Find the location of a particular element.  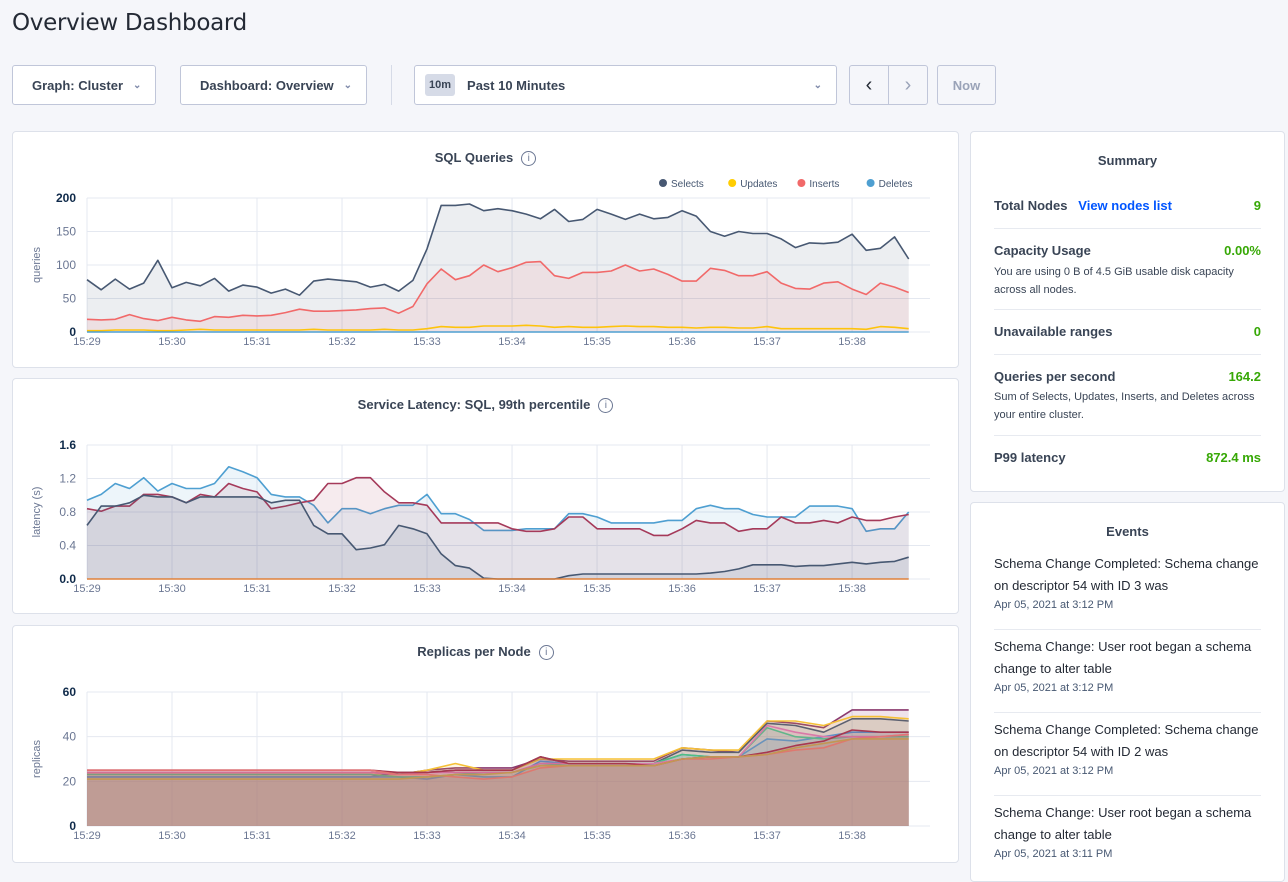

next-button: › is located at coordinates (908, 85).